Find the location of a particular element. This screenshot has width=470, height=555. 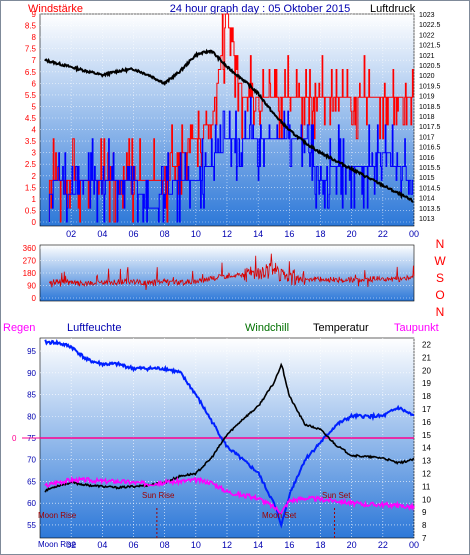

pressure-tick: 1017.5 is located at coordinates (430, 127).